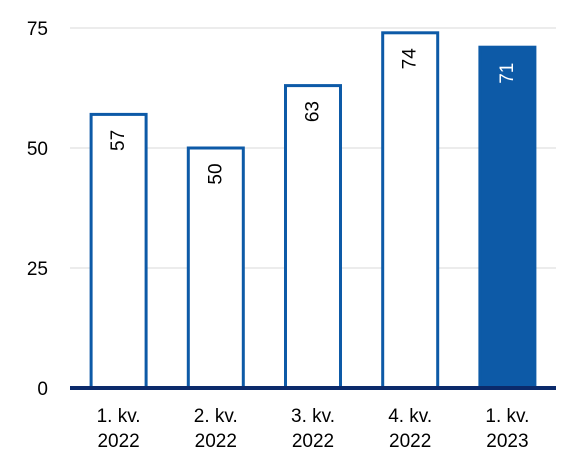  I want to click on data-label-2: 50, so click(215, 173).